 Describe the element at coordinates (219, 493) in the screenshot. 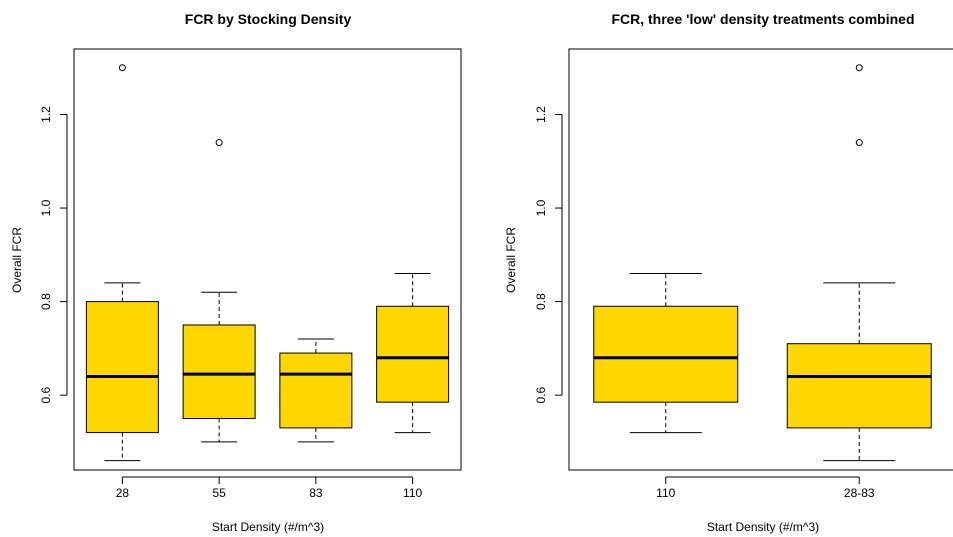

I see `x-tick-label: 55` at that location.